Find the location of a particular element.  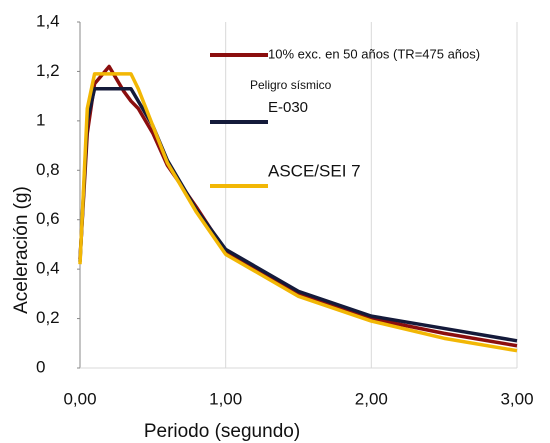

x-tick-label: 0,00 is located at coordinates (79, 398).